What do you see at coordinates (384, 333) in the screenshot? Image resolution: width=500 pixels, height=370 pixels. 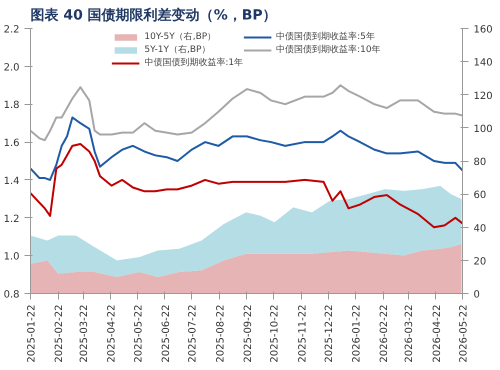 I see `x-tick-label: 2026-02-22` at bounding box center [384, 333].